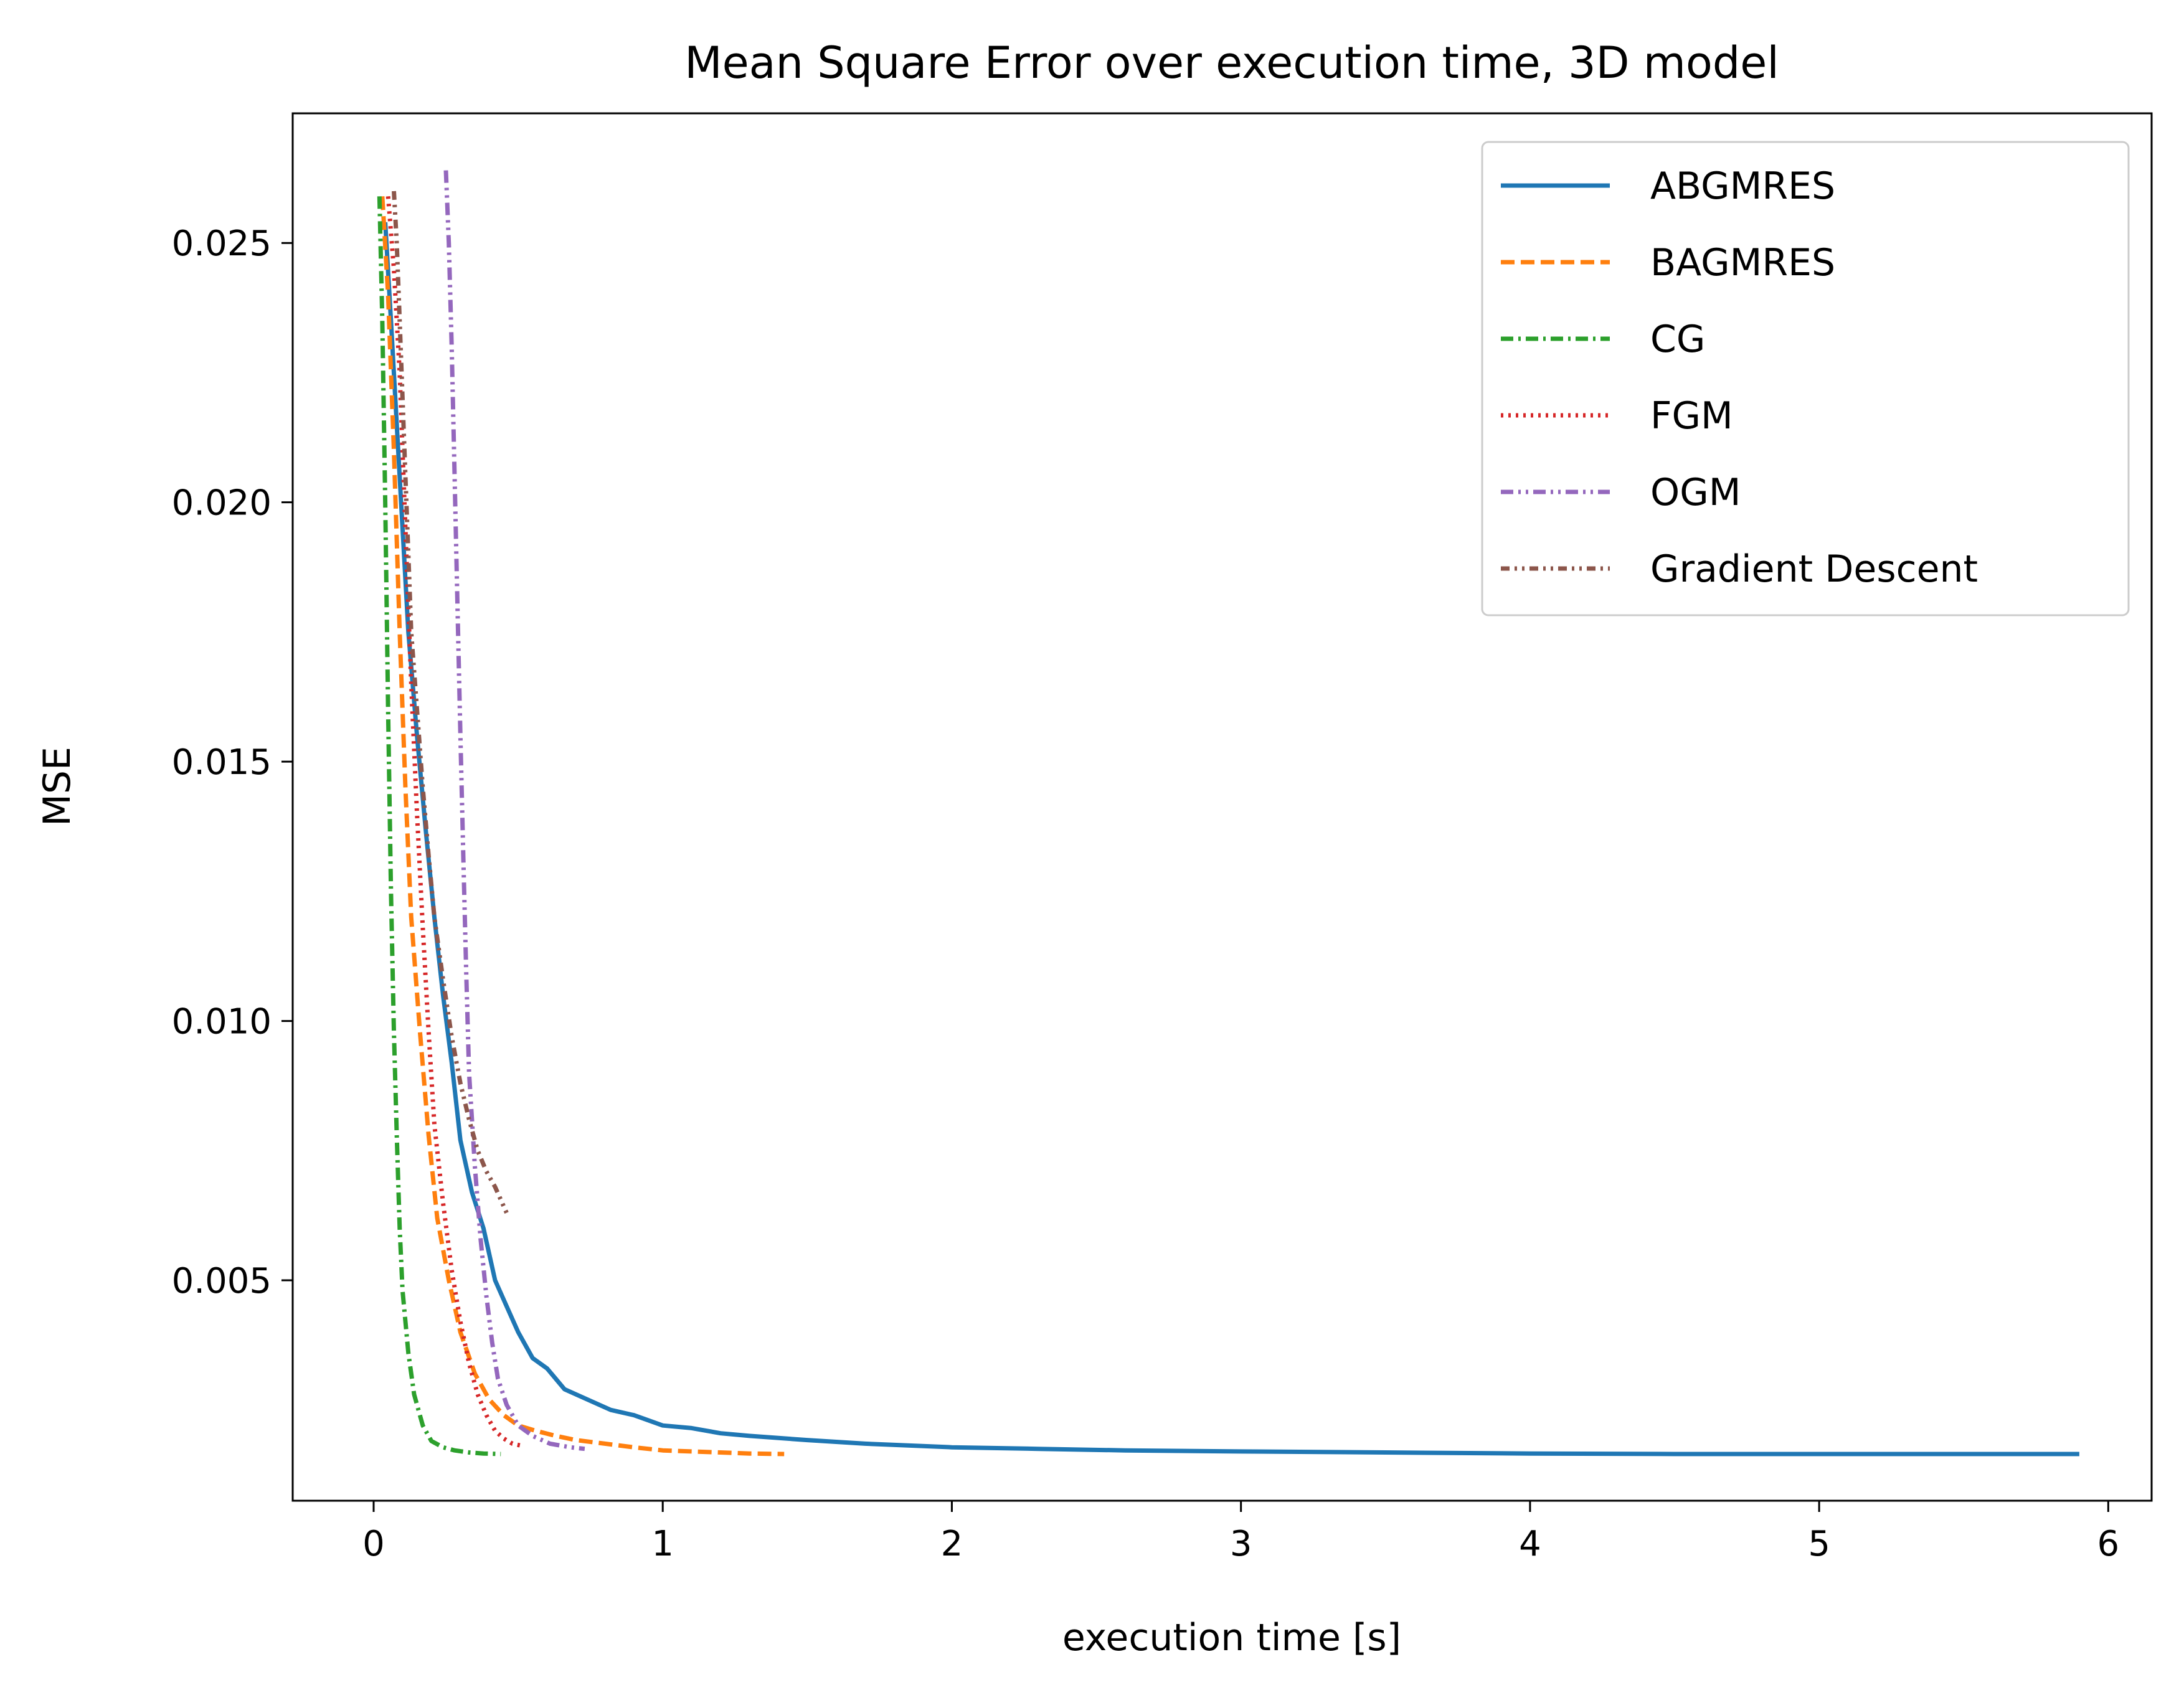 The width and height of the screenshot is (2184, 1695). Describe the element at coordinates (663, 1544) in the screenshot. I see `x-tick-label: 1` at that location.